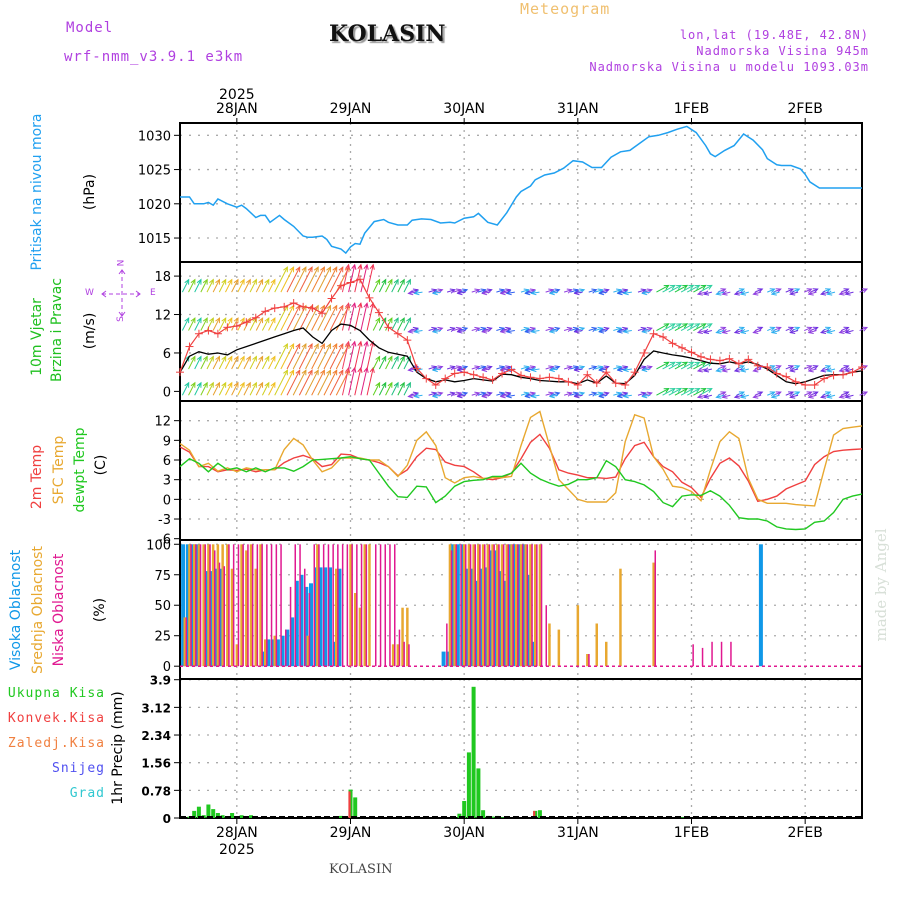 This screenshot has height=900, width=900. What do you see at coordinates (774, 35) in the screenshot?
I see `lonlat: lon,lat (19.48E, 42.8N)` at bounding box center [774, 35].